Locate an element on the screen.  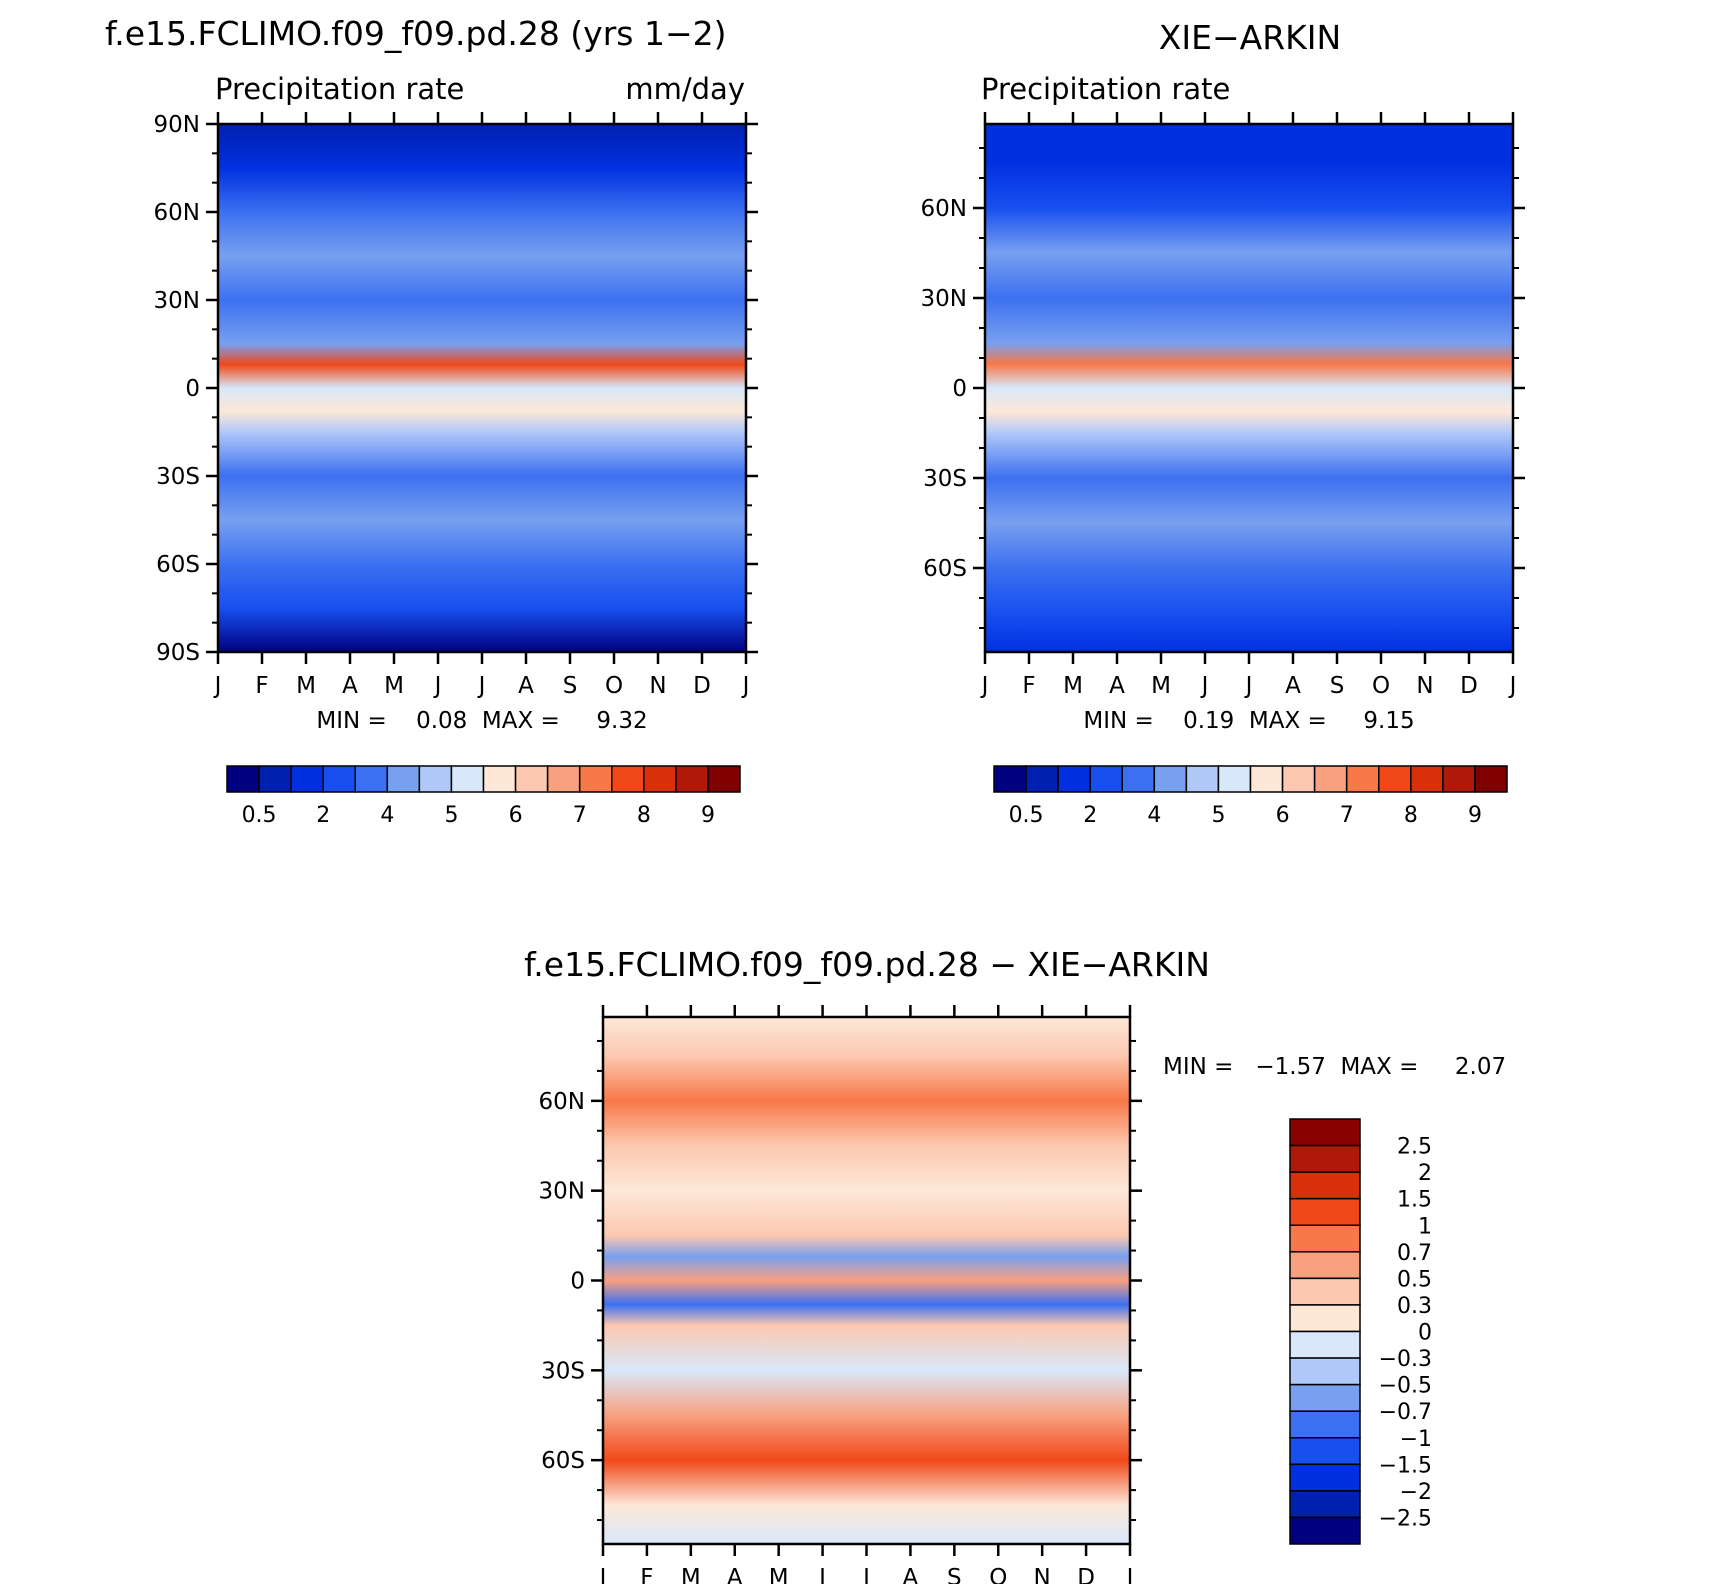
colorbar-label: 9 is located at coordinates (1475, 815).